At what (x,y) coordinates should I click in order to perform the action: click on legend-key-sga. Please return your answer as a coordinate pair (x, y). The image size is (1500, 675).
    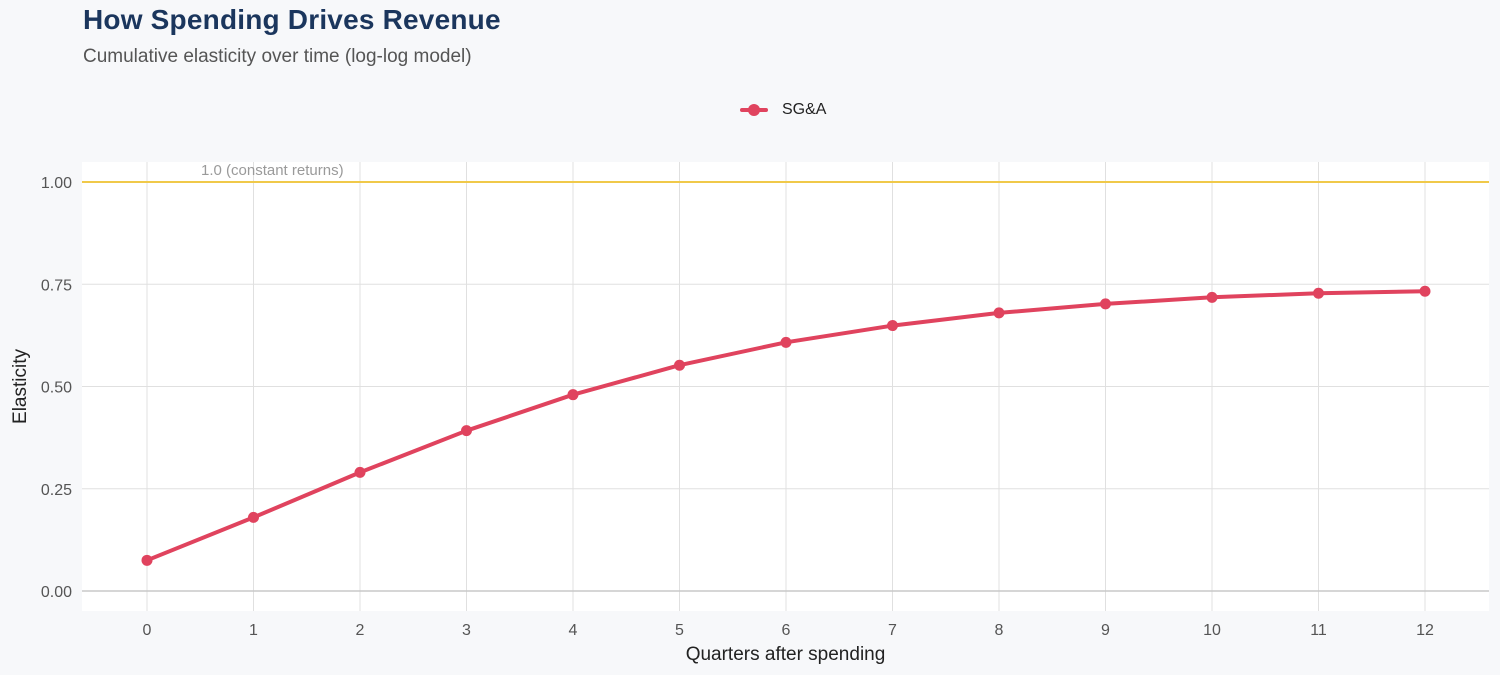
    Looking at the image, I should click on (754, 110).